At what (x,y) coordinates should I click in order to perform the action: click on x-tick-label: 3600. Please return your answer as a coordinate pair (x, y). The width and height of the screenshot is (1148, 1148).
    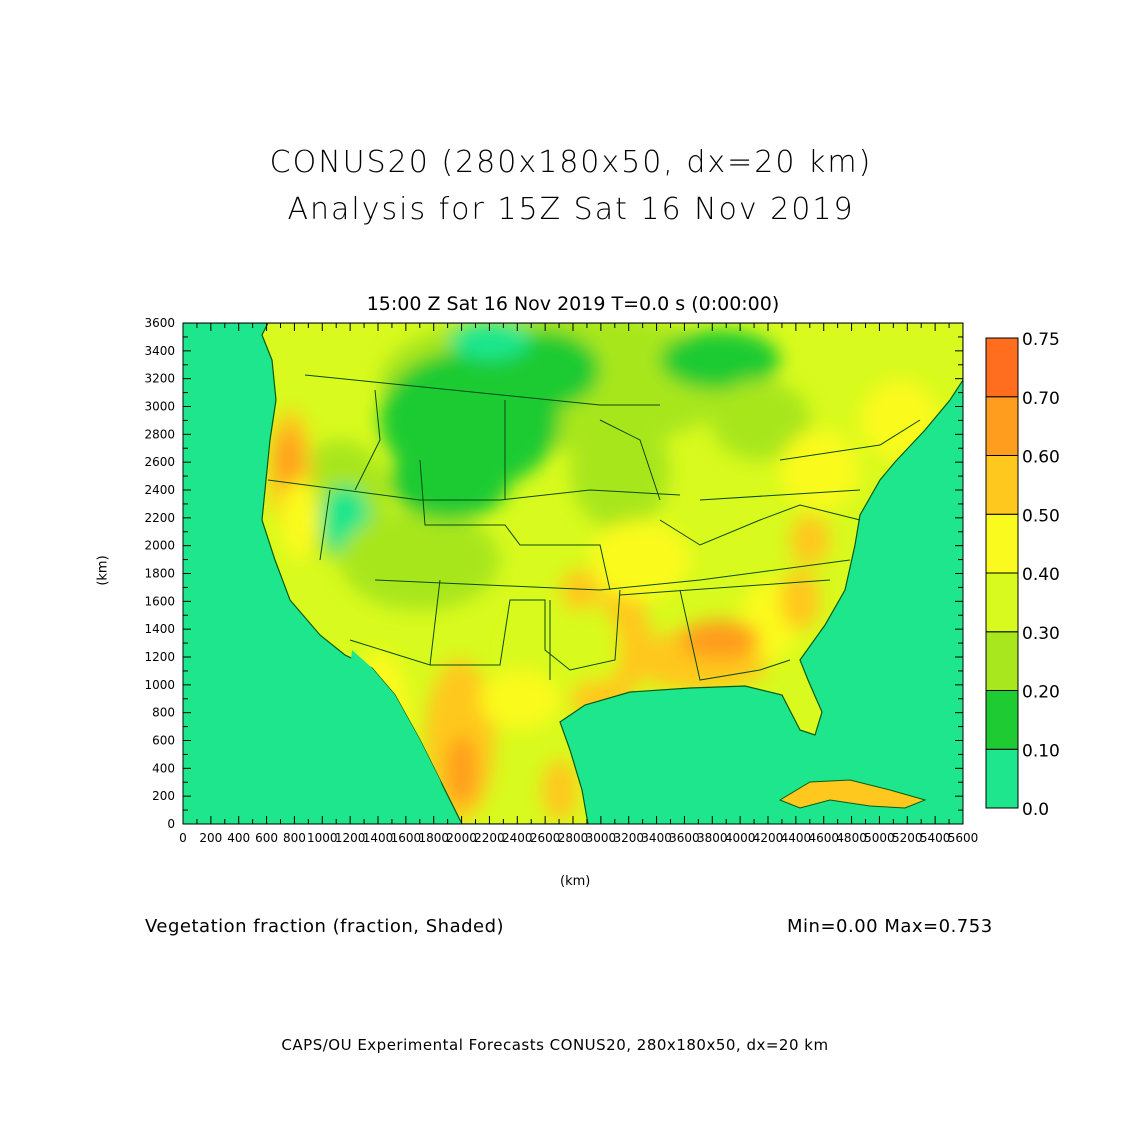
    Looking at the image, I should click on (684, 838).